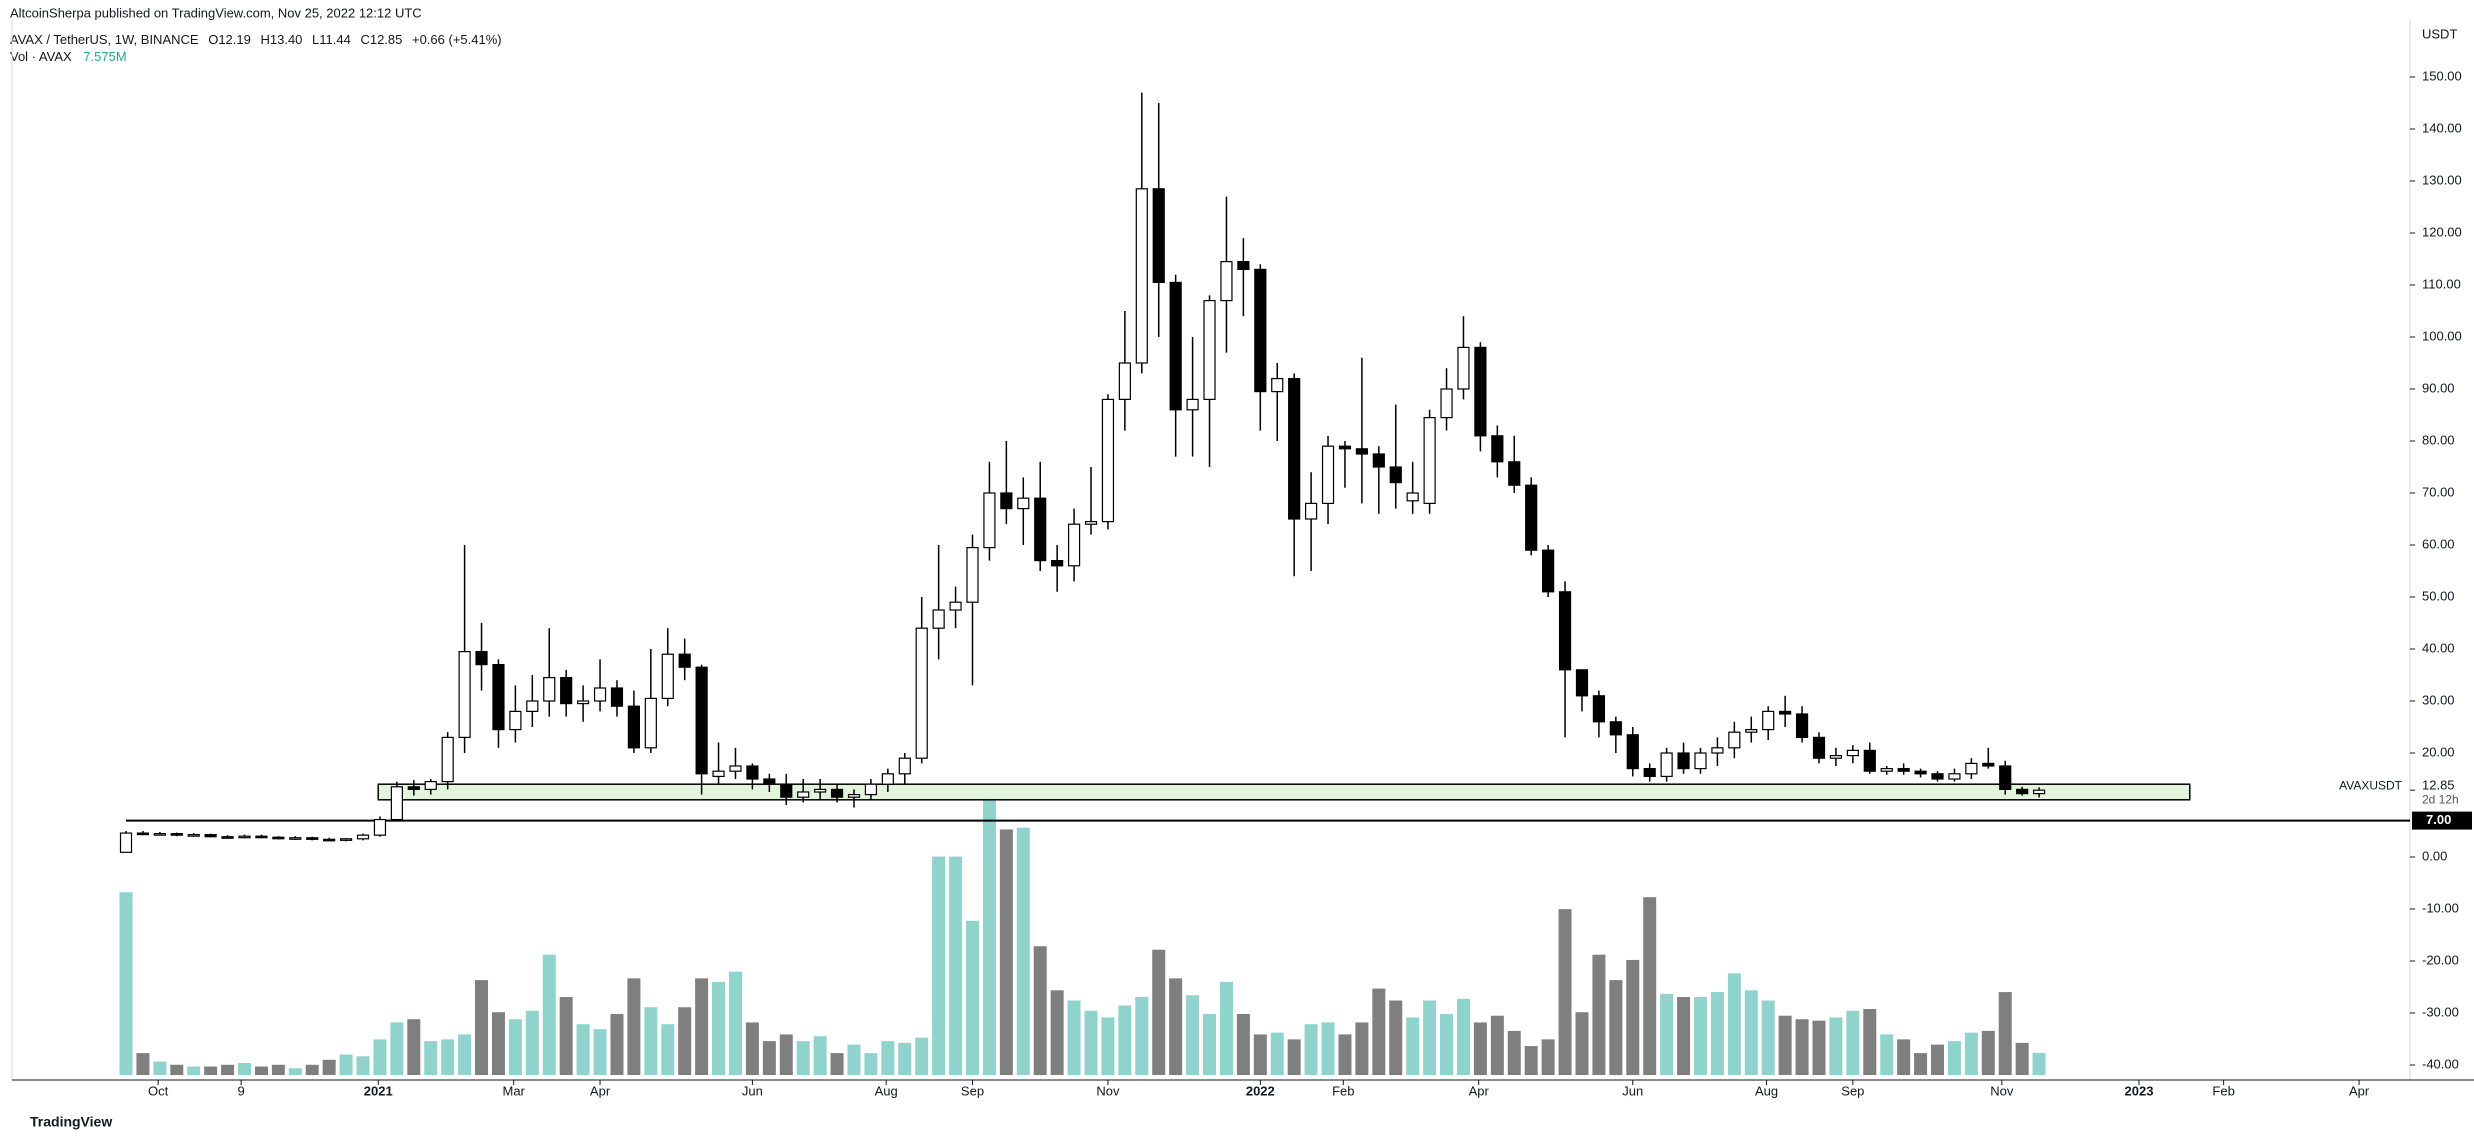  I want to click on y-tick-label: 30.00, so click(2438, 699).